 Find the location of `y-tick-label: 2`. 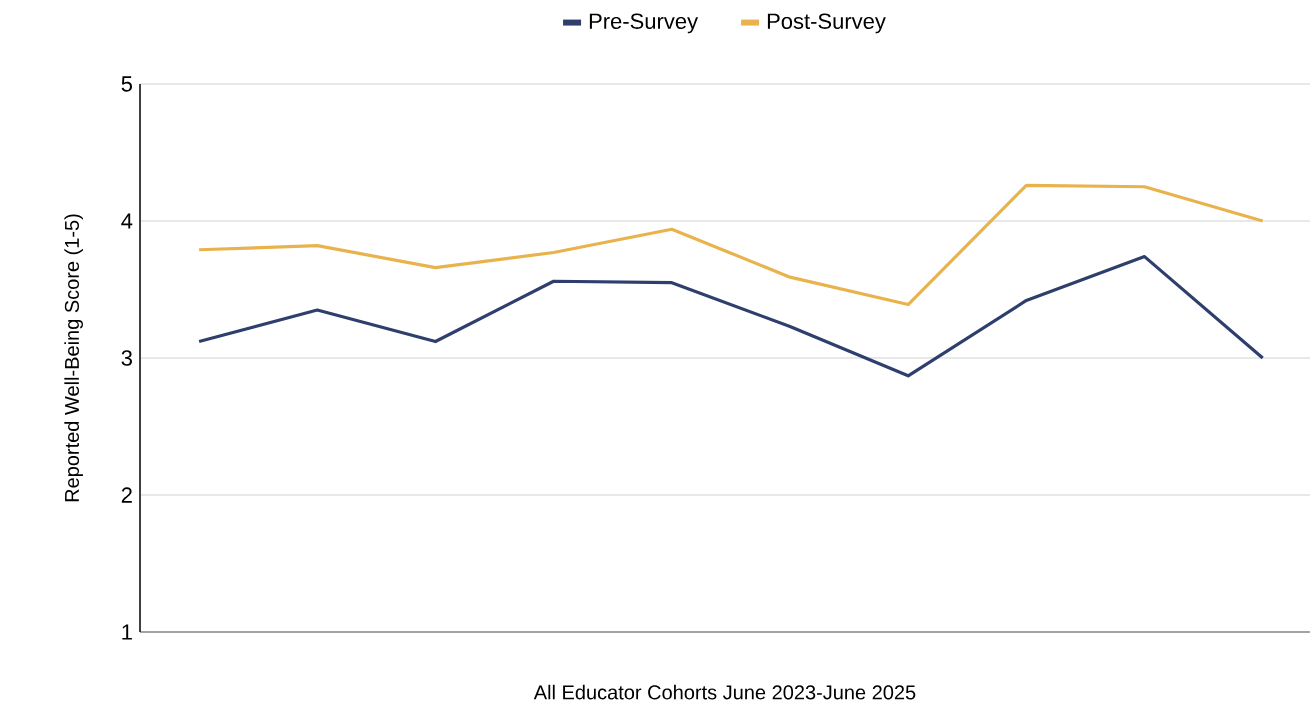

y-tick-label: 2 is located at coordinates (126, 495).